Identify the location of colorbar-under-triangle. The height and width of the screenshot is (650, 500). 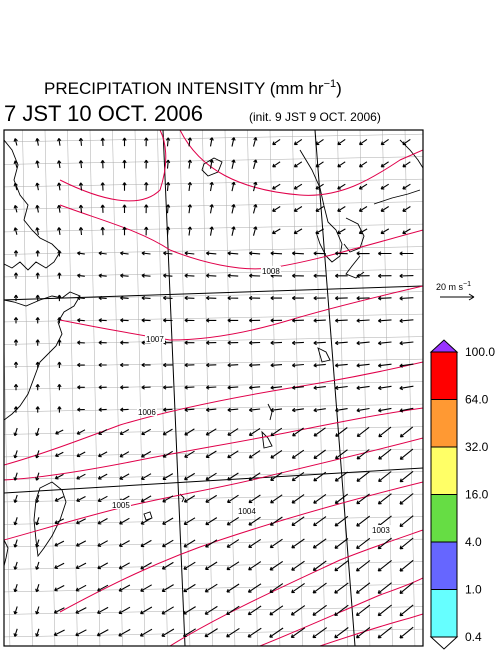
(444, 643).